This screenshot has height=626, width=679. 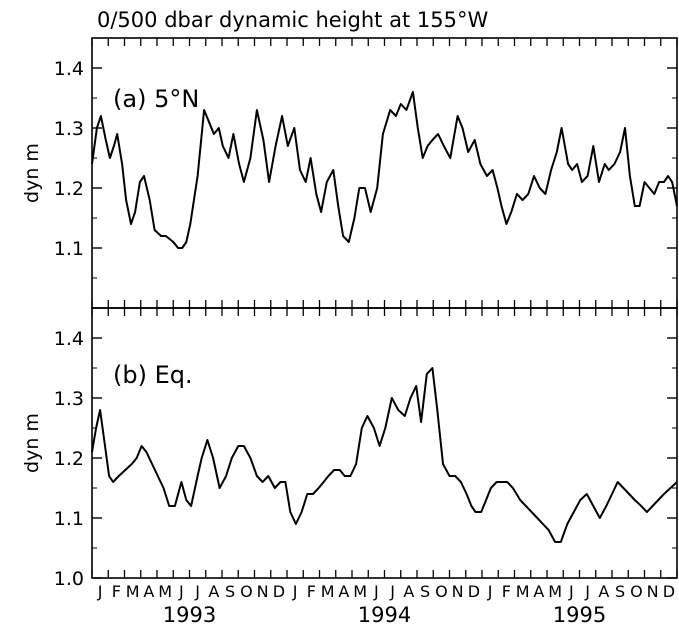 What do you see at coordinates (156, 99) in the screenshot?
I see `panel-label: (a) 5°N` at bounding box center [156, 99].